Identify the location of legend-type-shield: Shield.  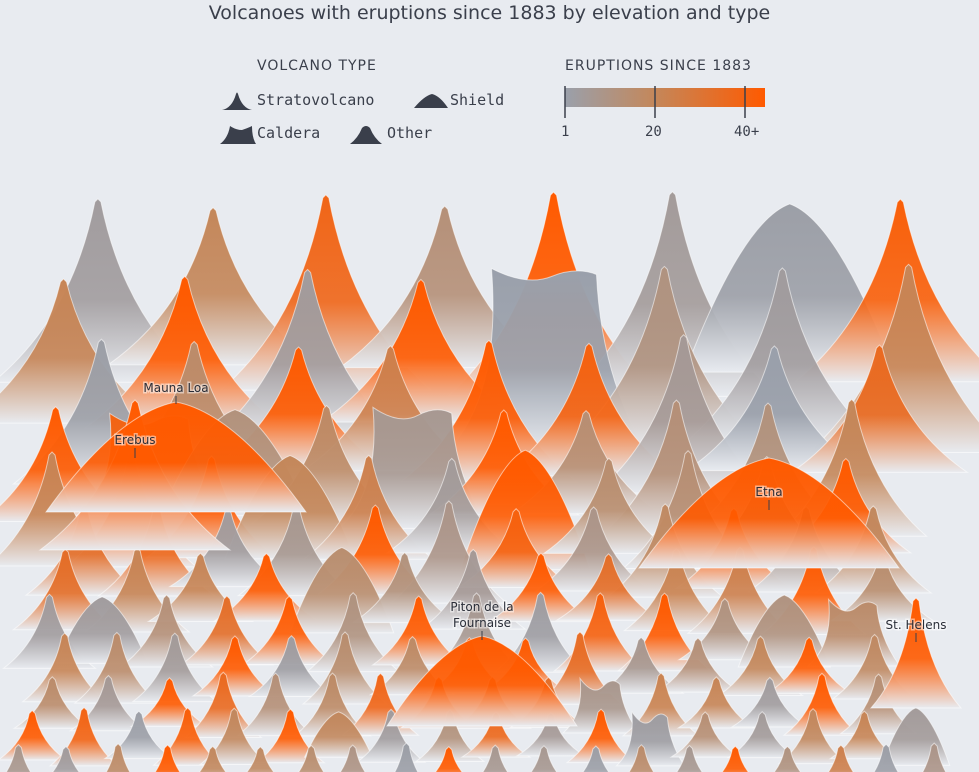
(477, 100).